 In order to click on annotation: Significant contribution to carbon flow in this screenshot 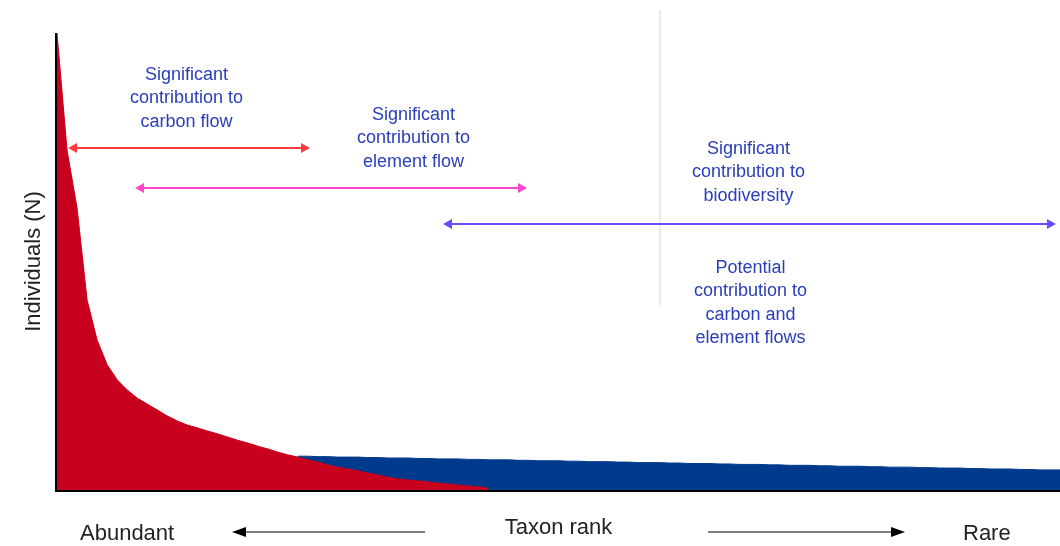, I will do `click(187, 97)`.